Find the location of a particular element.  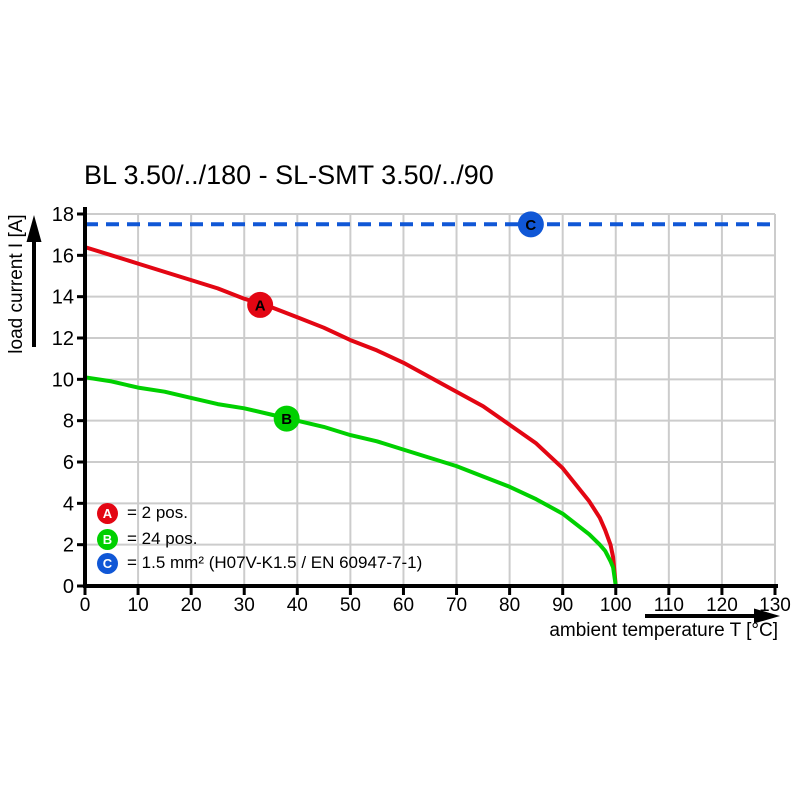

curve-marker-c: C is located at coordinates (530, 224).